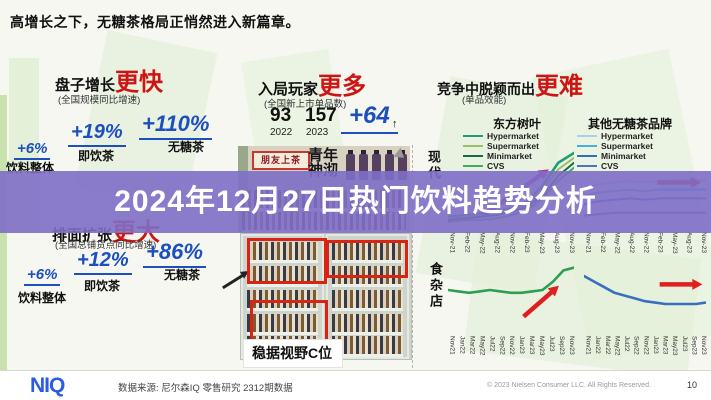 The height and width of the screenshot is (400, 711). Describe the element at coordinates (103, 262) in the screenshot. I see `expansion-stat-value: +12%` at that location.